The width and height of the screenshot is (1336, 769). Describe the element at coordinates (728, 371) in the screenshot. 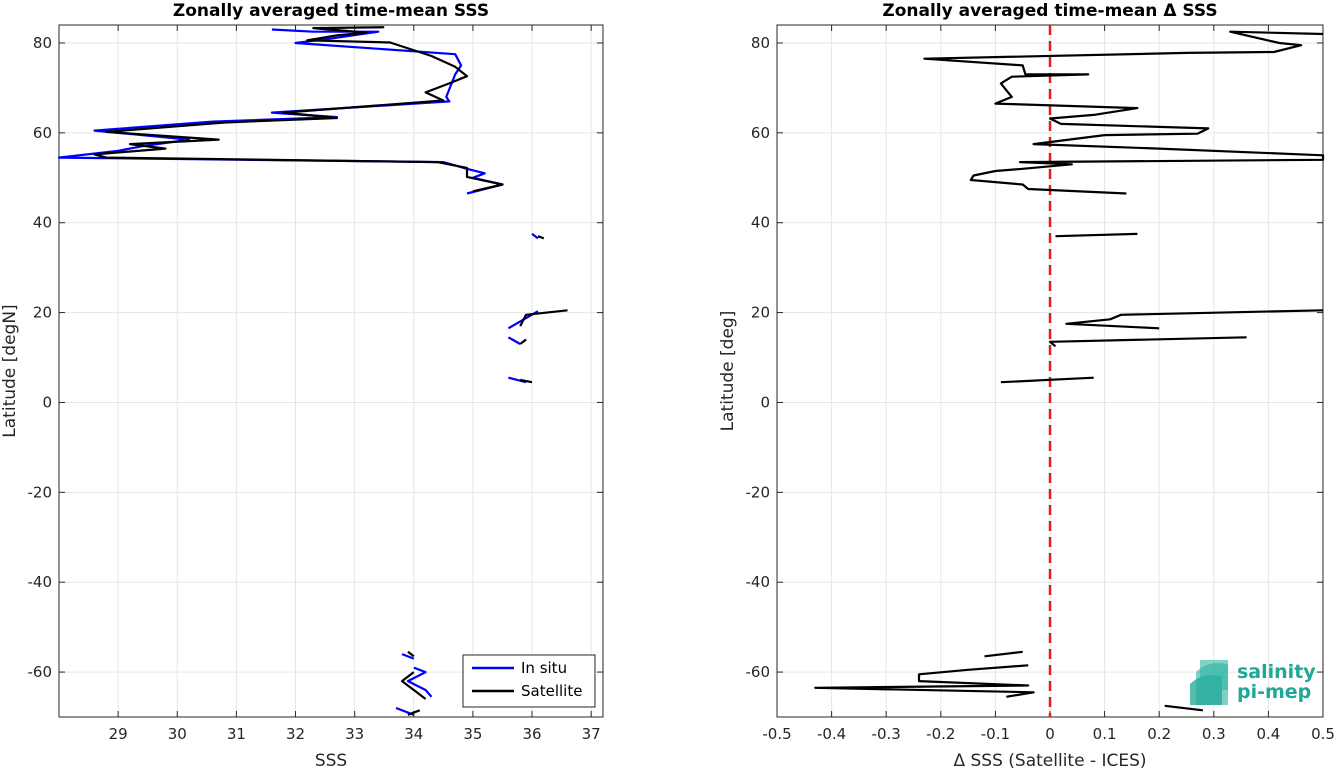

I see `right-y-axis-label: Latitude [deg]` at that location.